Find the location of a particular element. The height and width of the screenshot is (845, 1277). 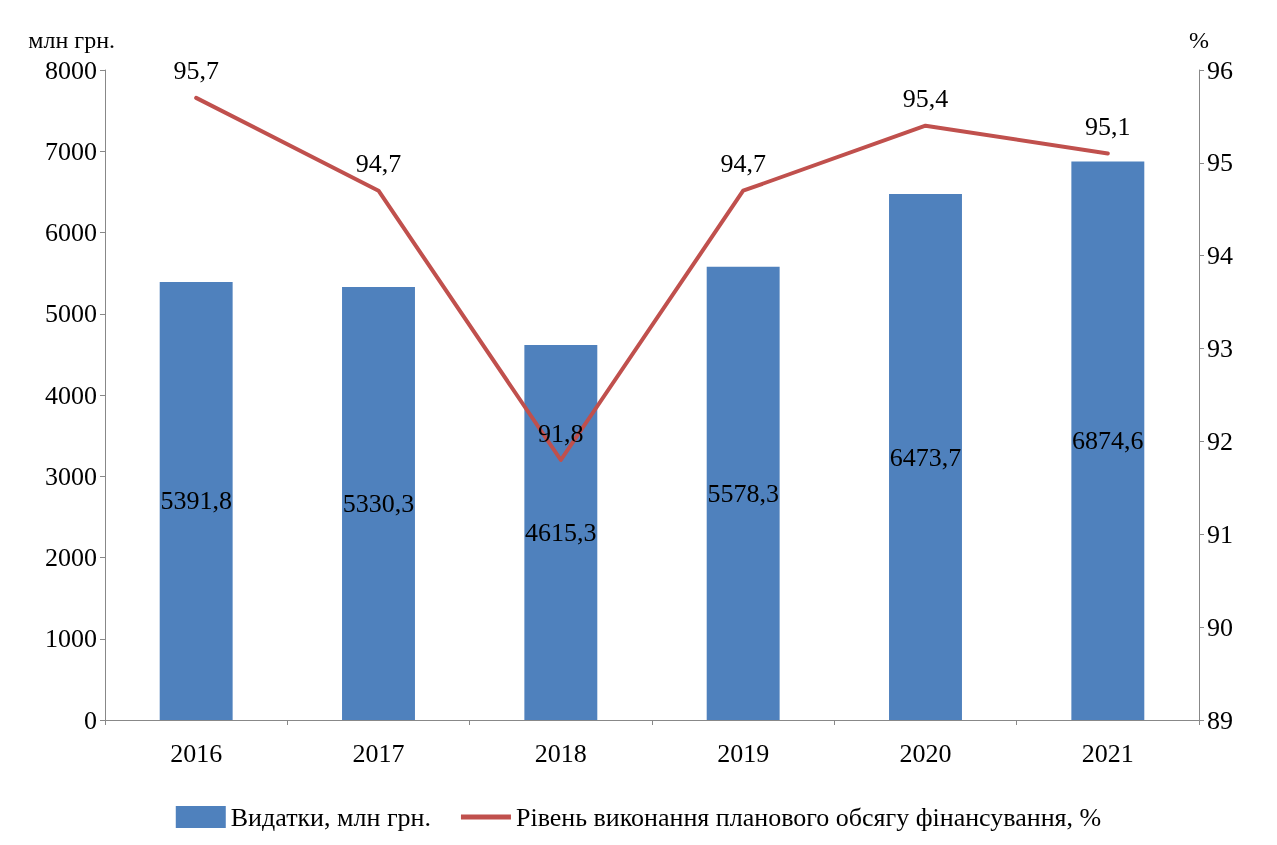

y2-tick-label: 90 is located at coordinates (1220, 627).